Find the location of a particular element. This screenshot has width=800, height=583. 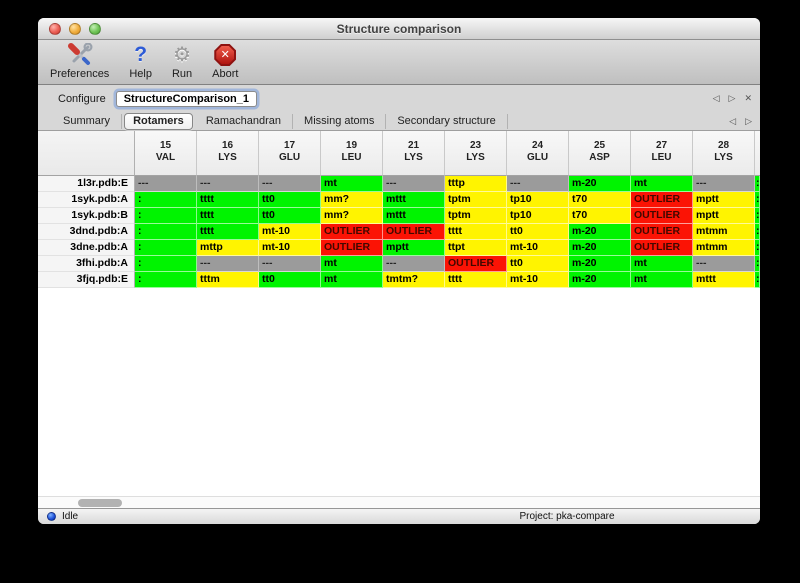

zoom-button is located at coordinates (95, 29).